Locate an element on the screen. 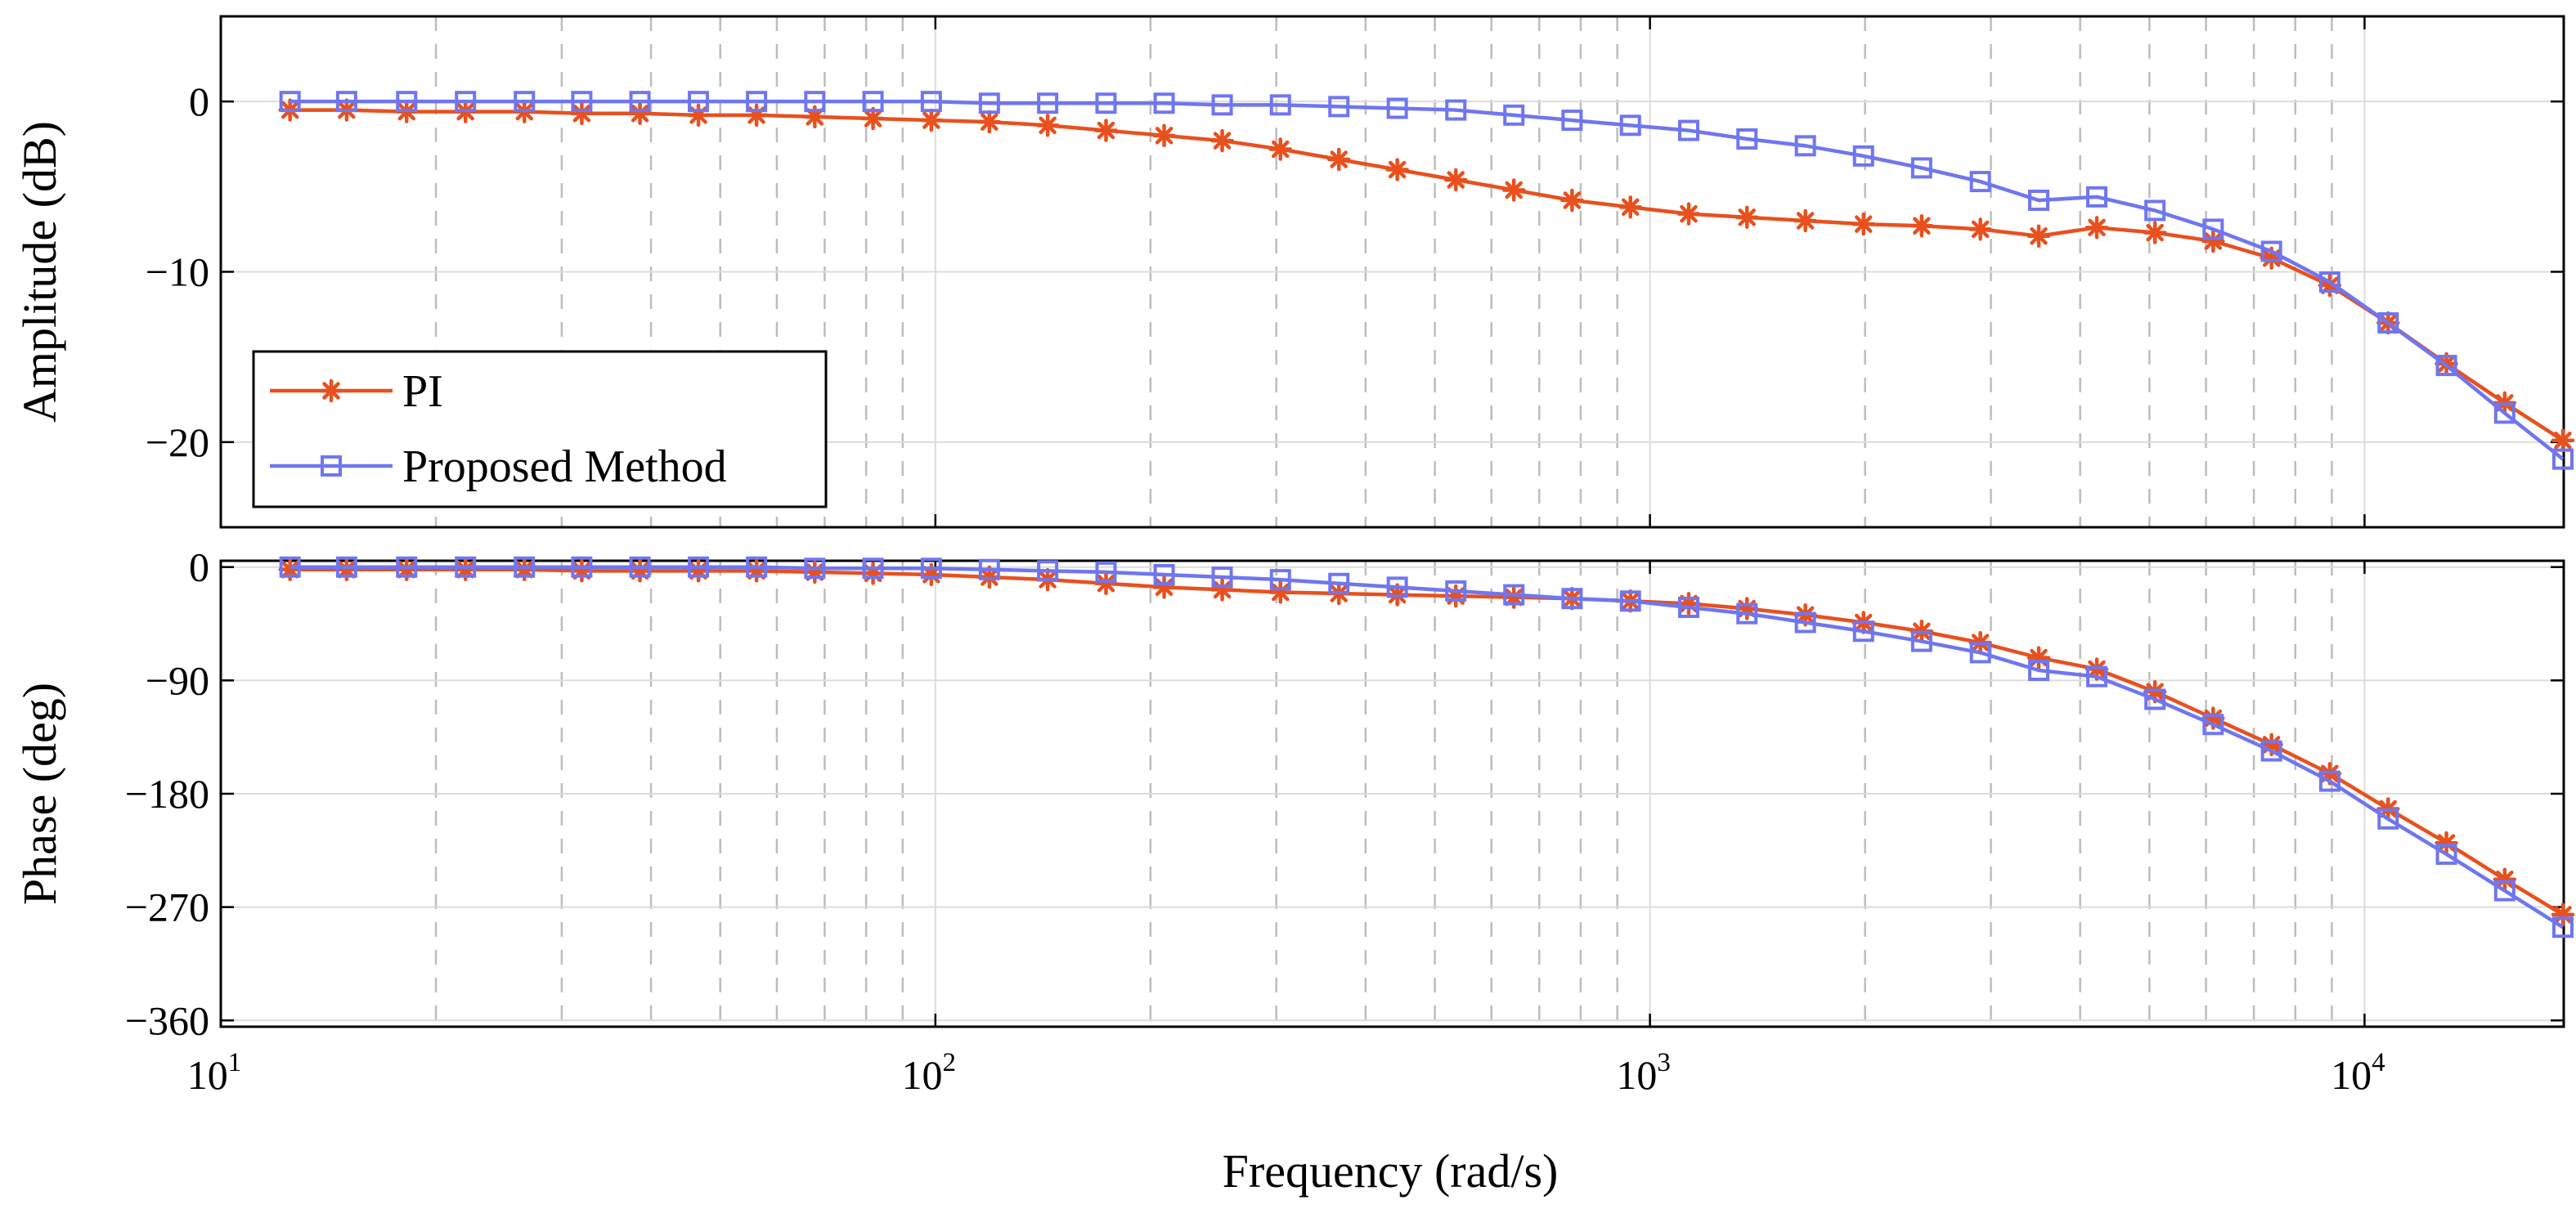  y-axis-label: Amplitude (dB) is located at coordinates (39, 272).